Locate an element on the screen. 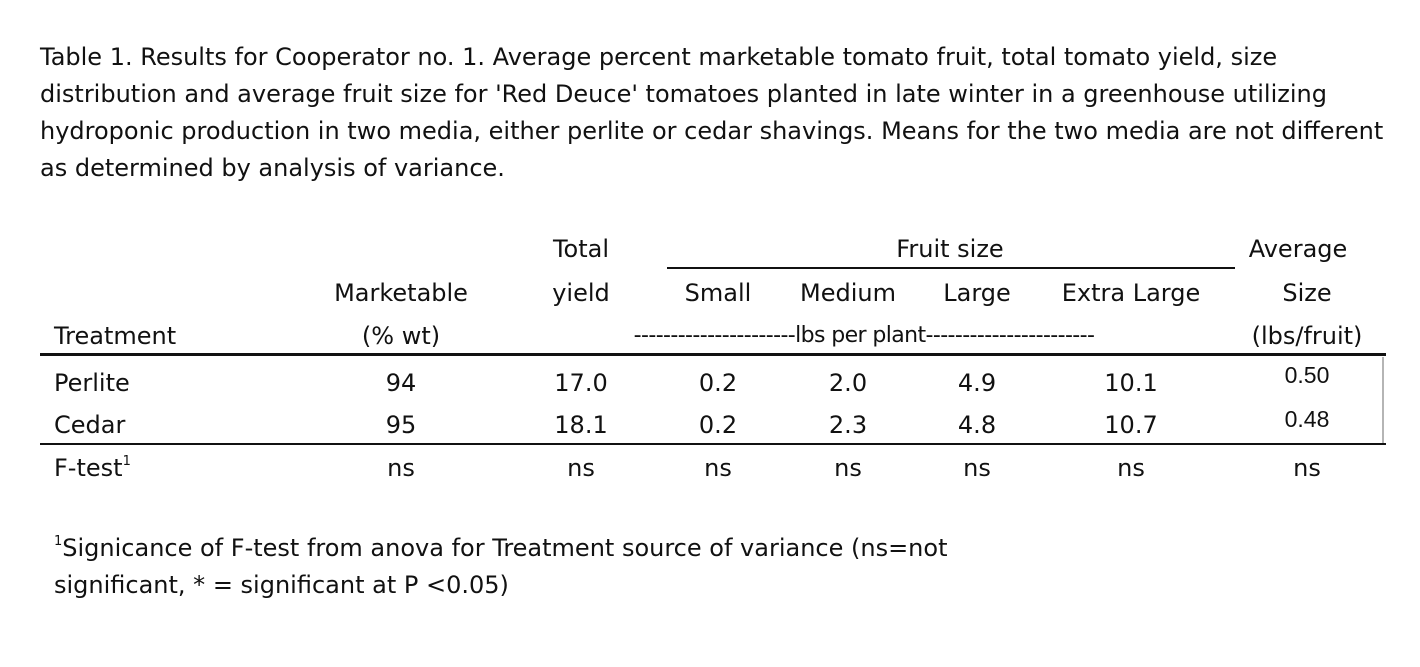 Image resolution: width=1420 pixels, height=667 pixels. header-small: Small is located at coordinates (718, 293).